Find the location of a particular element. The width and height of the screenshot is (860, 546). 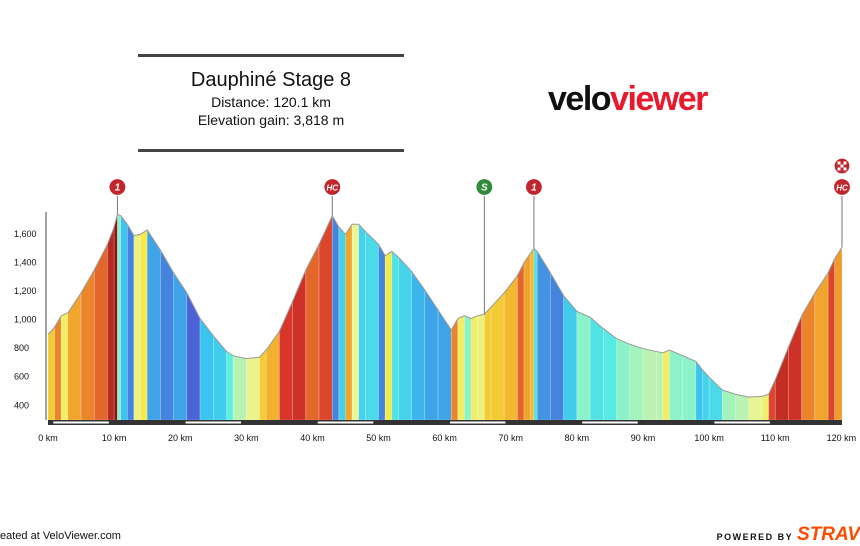

x-tick-label: 60 km is located at coordinates (444, 438).